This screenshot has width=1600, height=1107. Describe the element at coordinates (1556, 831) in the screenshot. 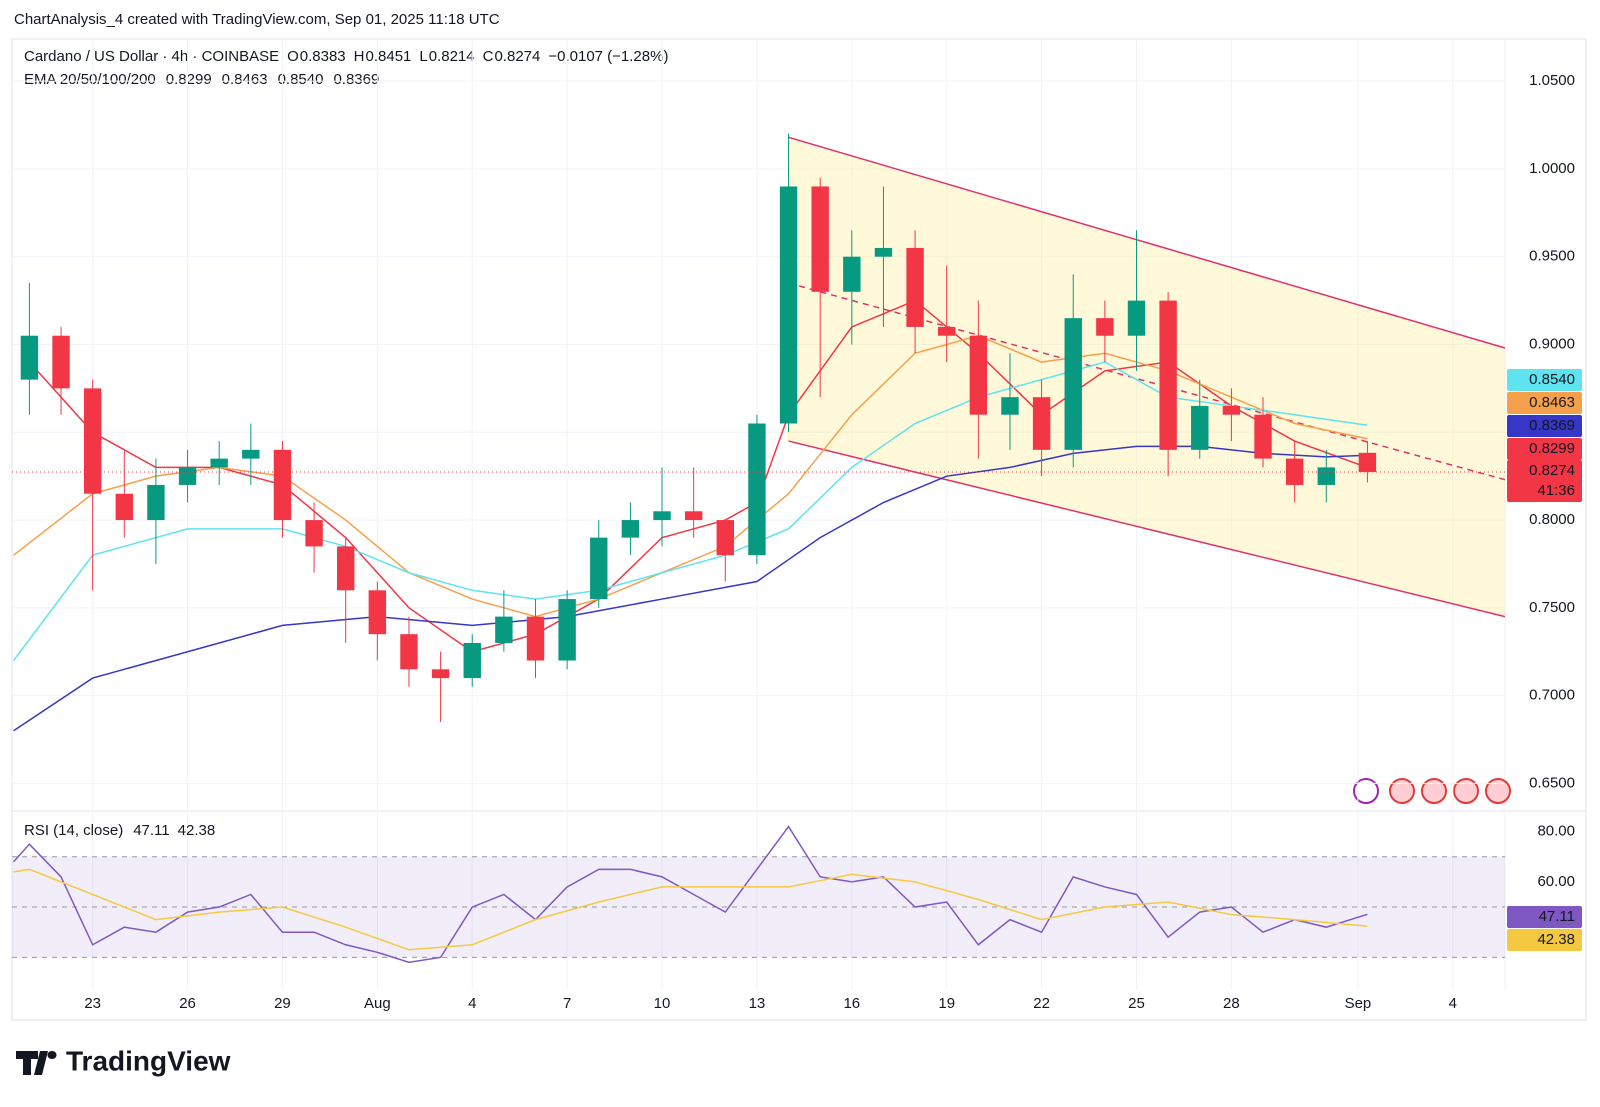

I see `y-tick-label: 80.00` at that location.